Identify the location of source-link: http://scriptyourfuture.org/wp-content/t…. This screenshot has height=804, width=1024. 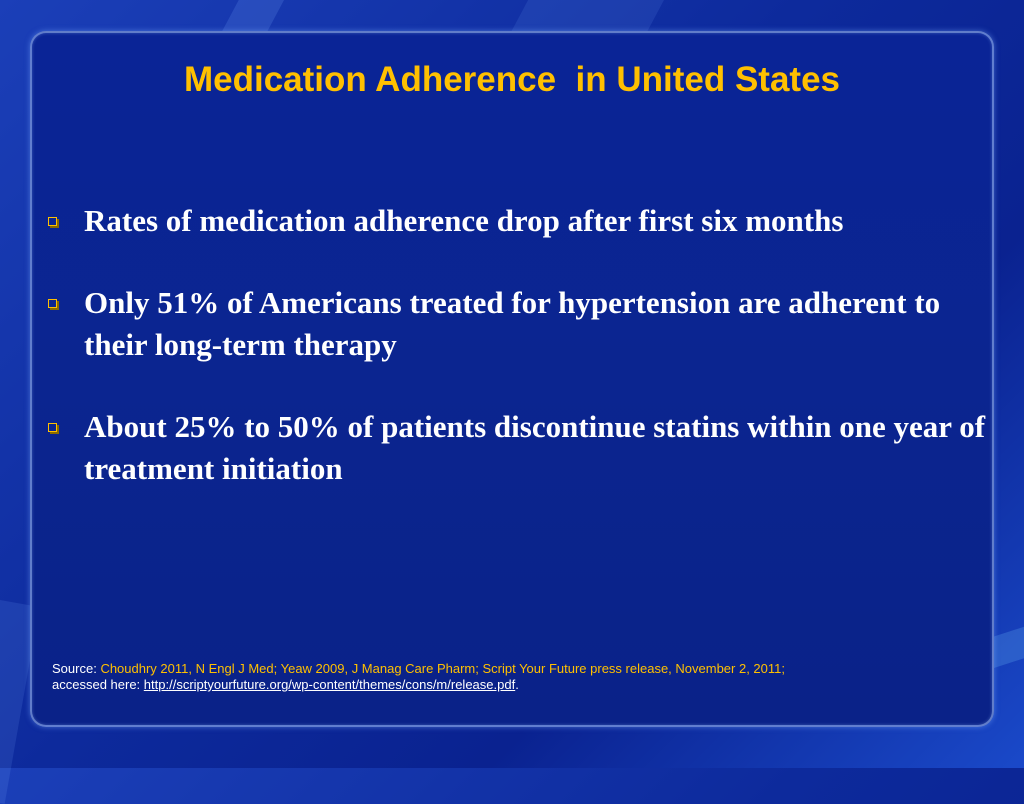
(329, 684).